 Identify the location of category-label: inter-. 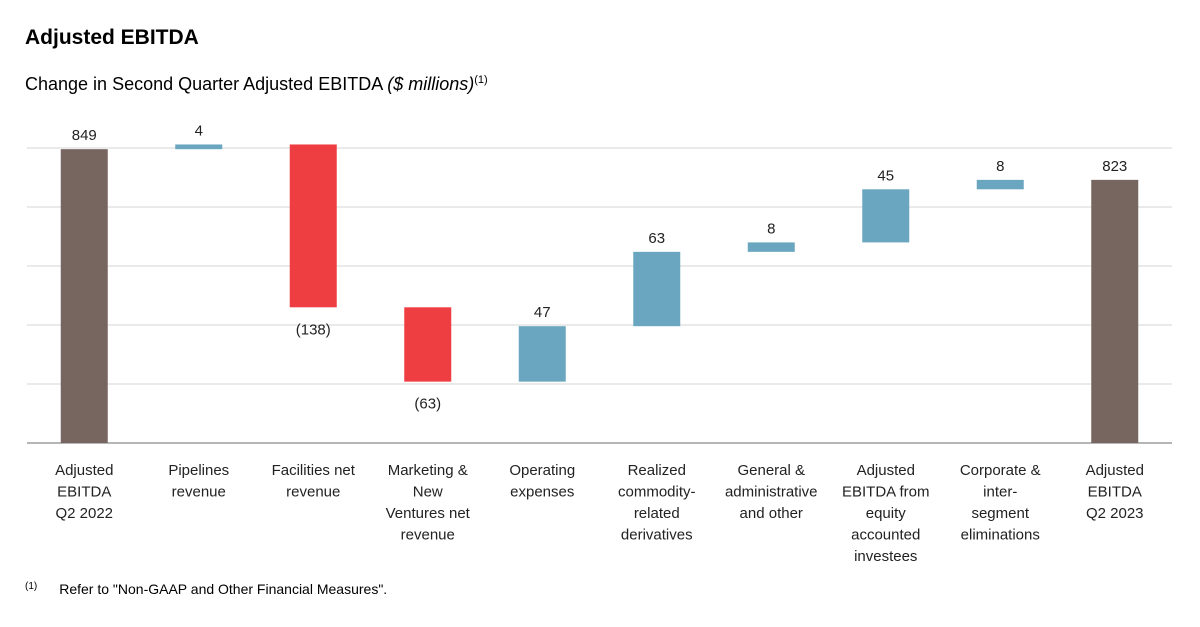
(1000, 492).